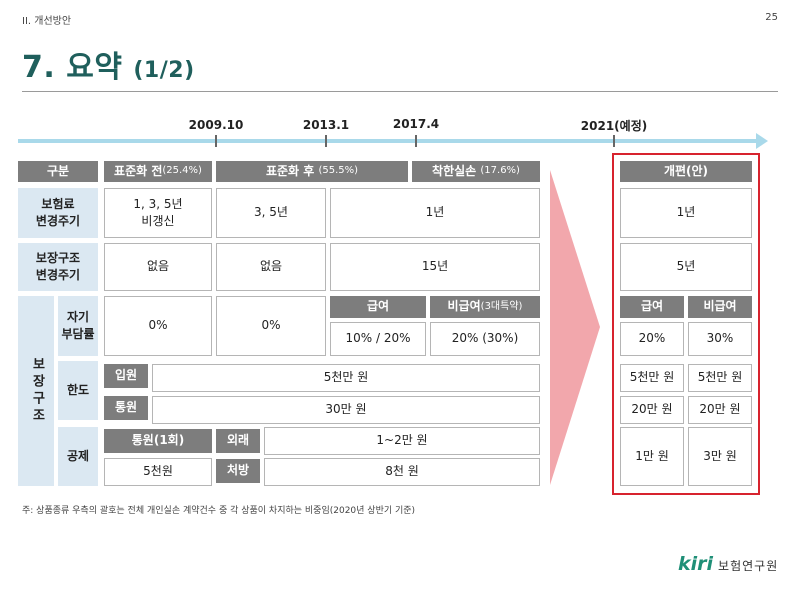 This screenshot has height=600, width=800. What do you see at coordinates (78, 390) in the screenshot?
I see `row-label-limit: 한도` at bounding box center [78, 390].